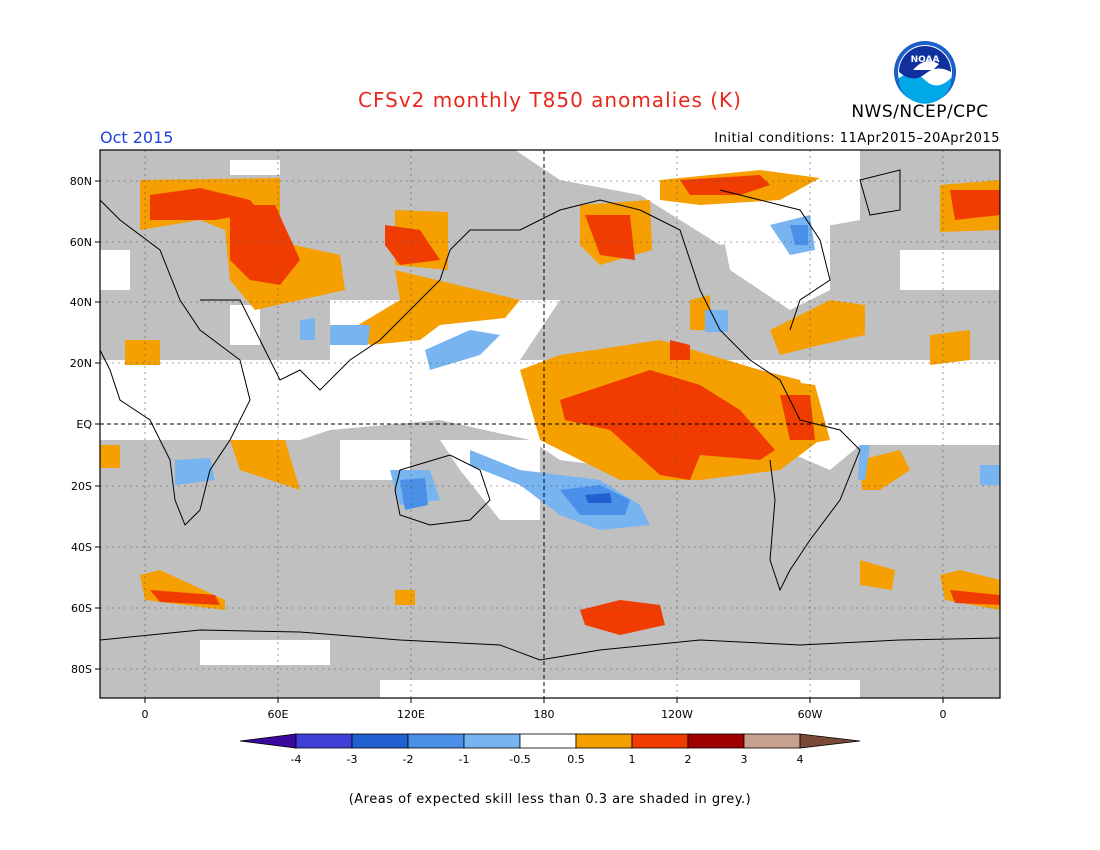  What do you see at coordinates (810, 714) in the screenshot?
I see `lon-label: 60W` at bounding box center [810, 714].